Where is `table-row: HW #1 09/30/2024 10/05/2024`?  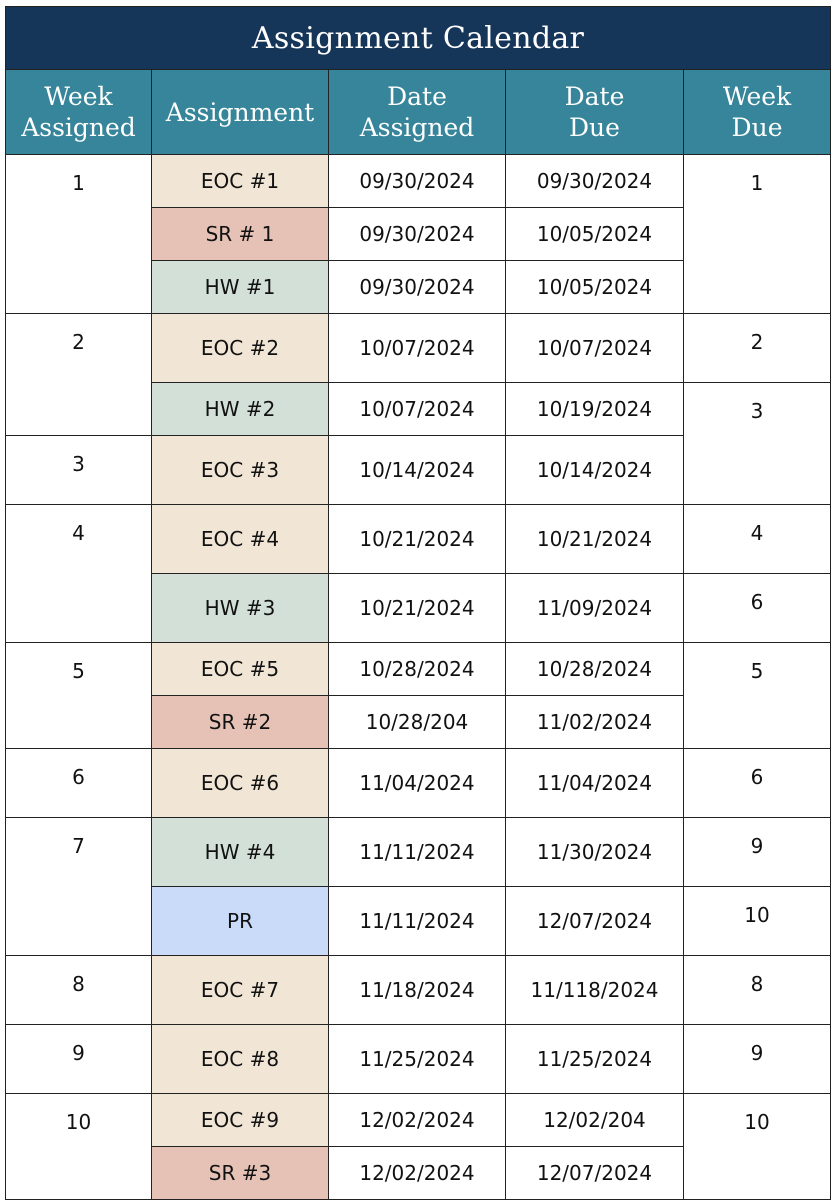 table-row: HW #1 09/30/2024 10/05/2024 is located at coordinates (418, 287).